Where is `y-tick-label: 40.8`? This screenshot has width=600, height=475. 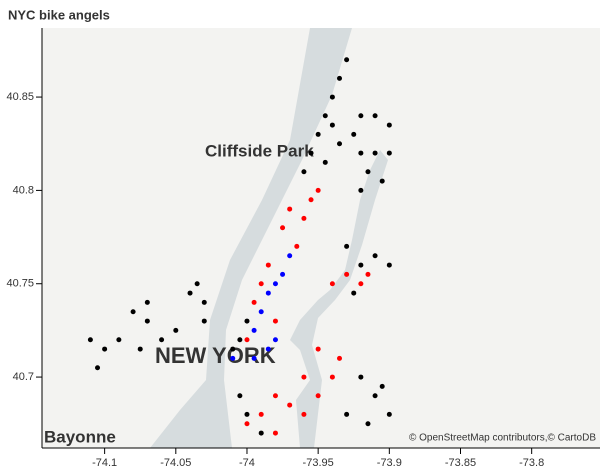
y-tick-label: 40.8 is located at coordinates (23, 190).